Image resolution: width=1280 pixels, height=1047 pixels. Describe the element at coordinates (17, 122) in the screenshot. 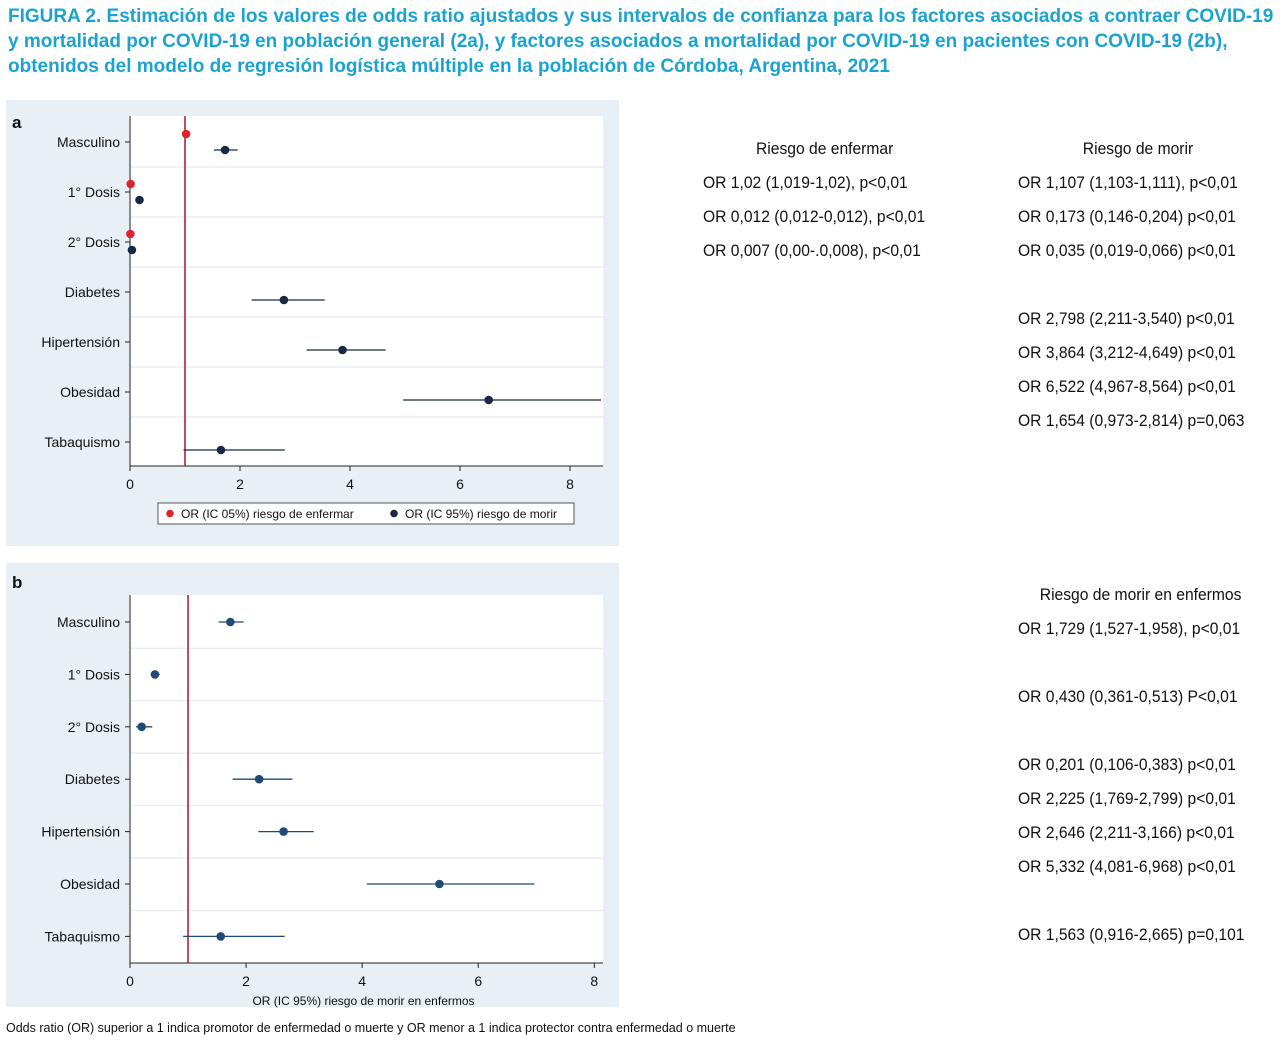

I see `panel-label: a` at that location.